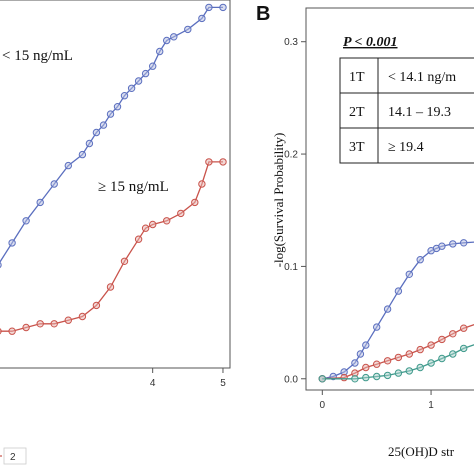  Describe the element at coordinates (422, 77) in the screenshot. I see `table-cell: < 14.1 ng/m` at that location.